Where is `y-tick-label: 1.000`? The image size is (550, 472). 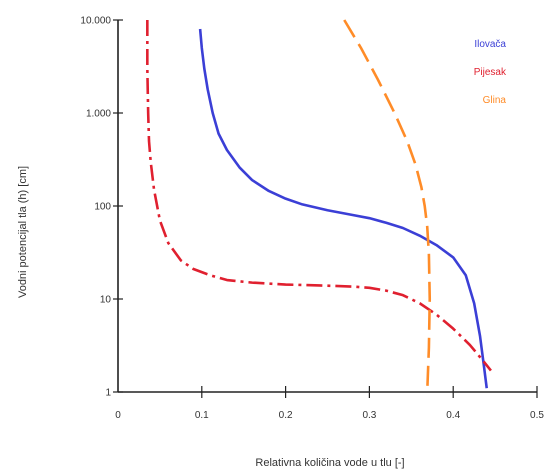 y-tick-label: 1.000 is located at coordinates (98, 114).